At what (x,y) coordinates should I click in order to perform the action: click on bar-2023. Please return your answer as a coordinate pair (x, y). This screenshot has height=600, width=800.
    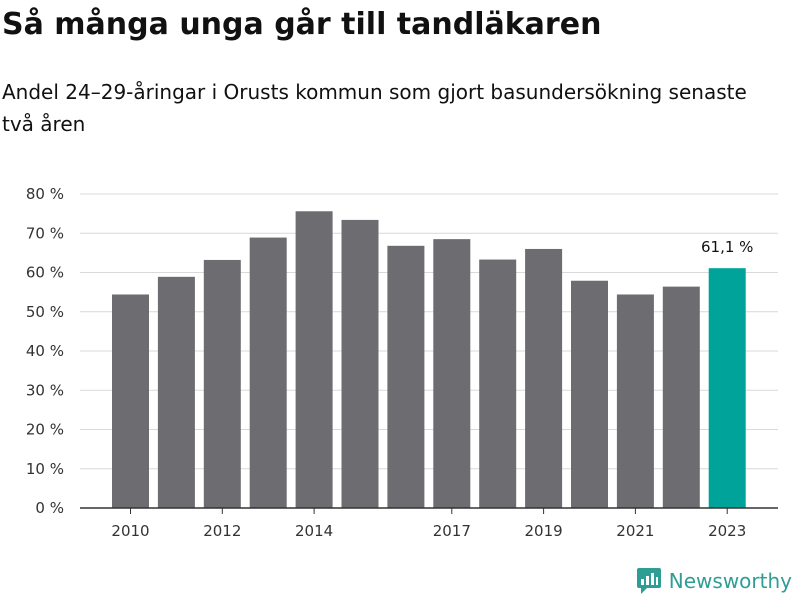
    Looking at the image, I should click on (727, 388).